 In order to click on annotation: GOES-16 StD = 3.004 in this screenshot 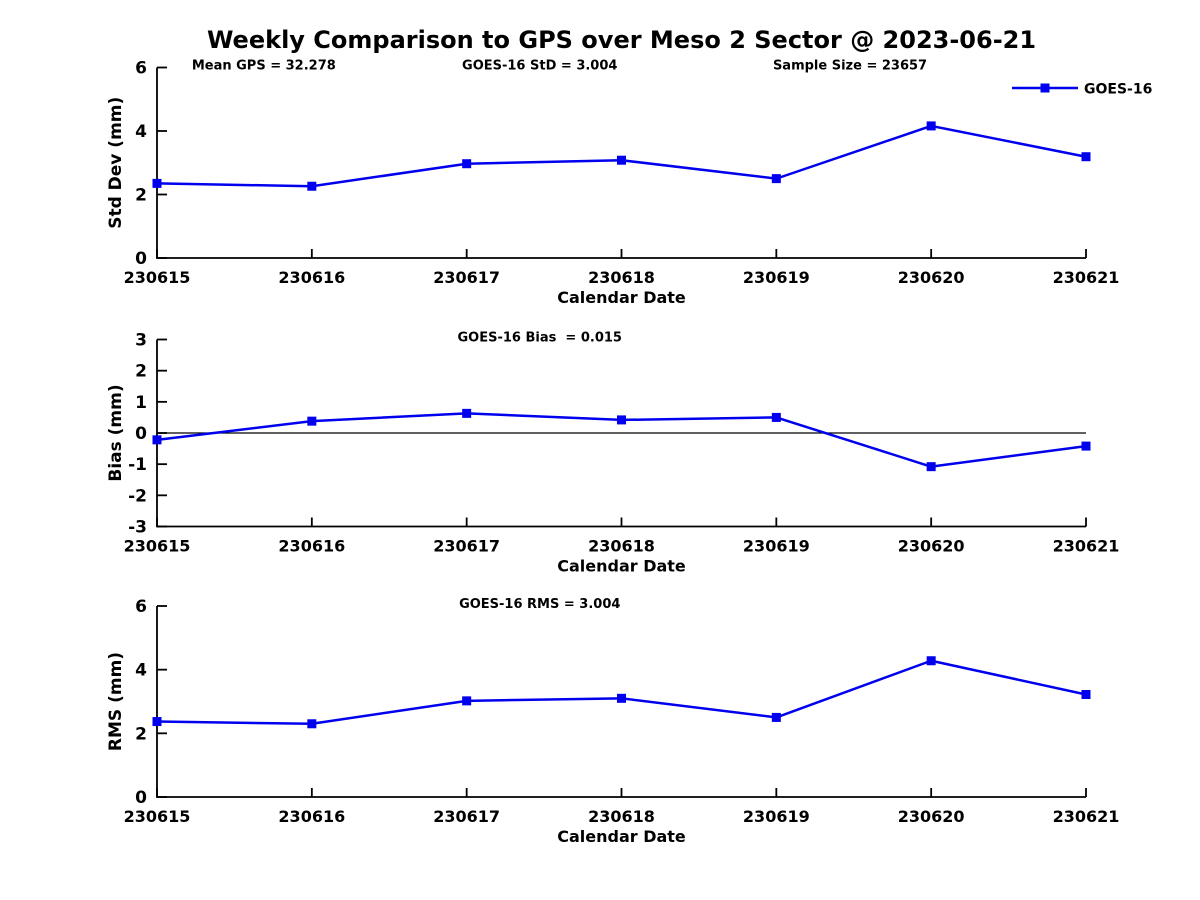, I will do `click(539, 66)`.